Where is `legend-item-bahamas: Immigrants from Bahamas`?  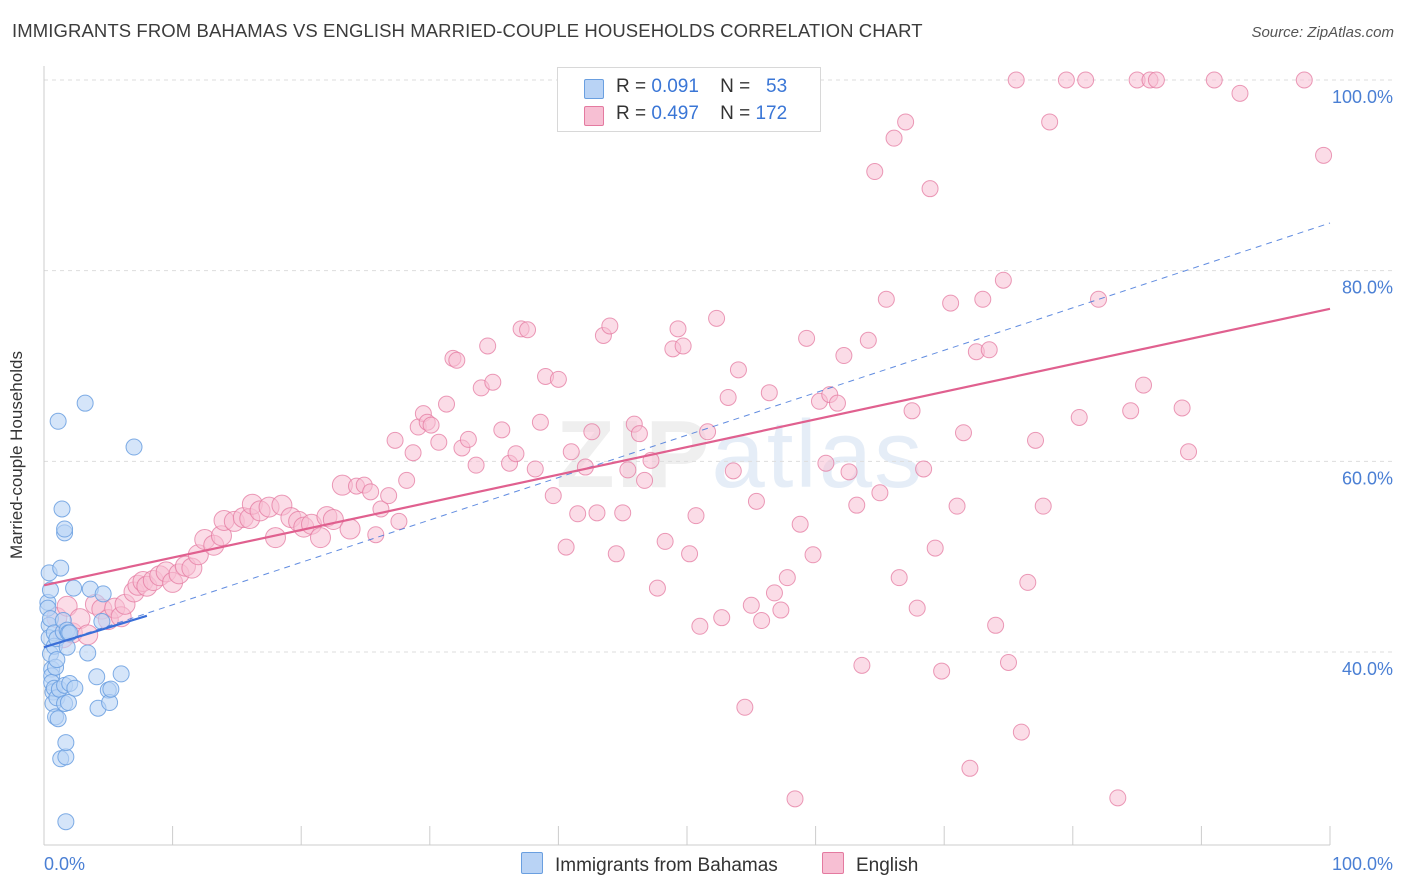 legend-item-bahamas: Immigrants from Bahamas is located at coordinates (649, 864).